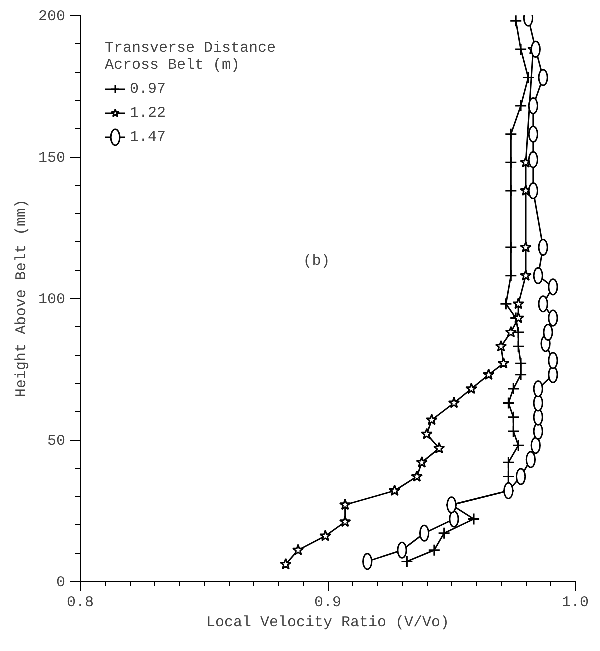 Image resolution: width=600 pixels, height=651 pixels. I want to click on annotation: (b), so click(316, 261).